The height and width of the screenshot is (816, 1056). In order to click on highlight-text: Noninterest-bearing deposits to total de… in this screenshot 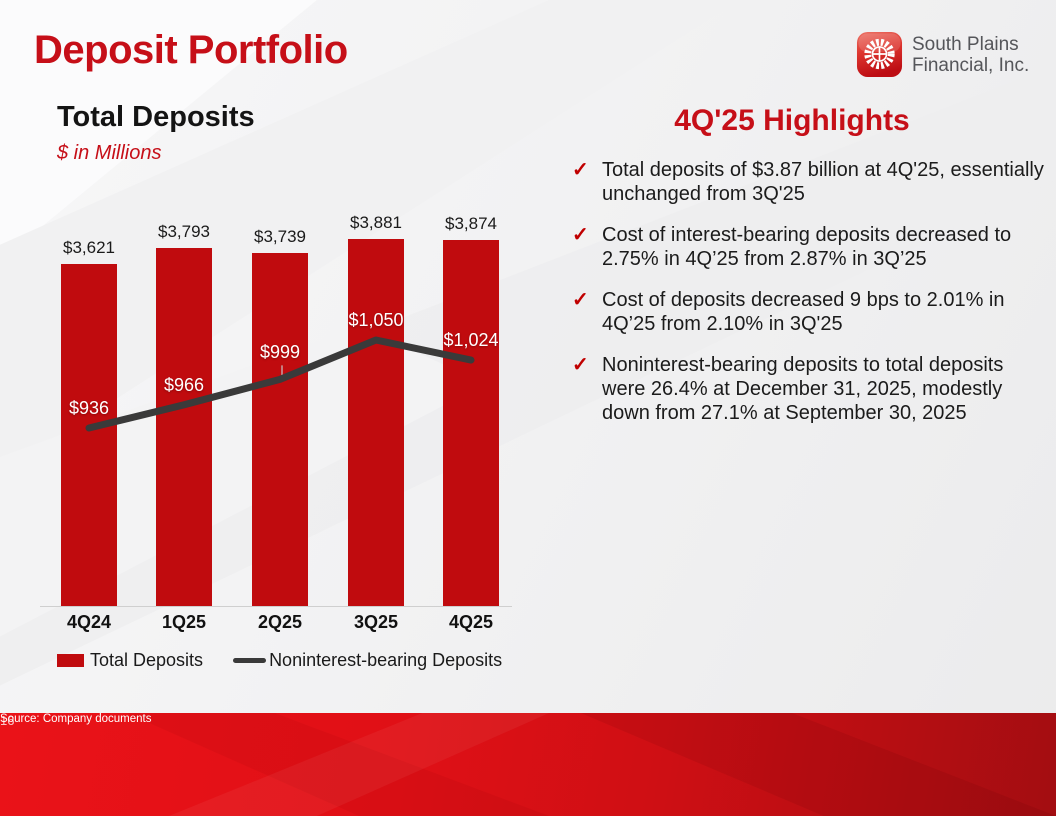, I will do `click(803, 389)`.